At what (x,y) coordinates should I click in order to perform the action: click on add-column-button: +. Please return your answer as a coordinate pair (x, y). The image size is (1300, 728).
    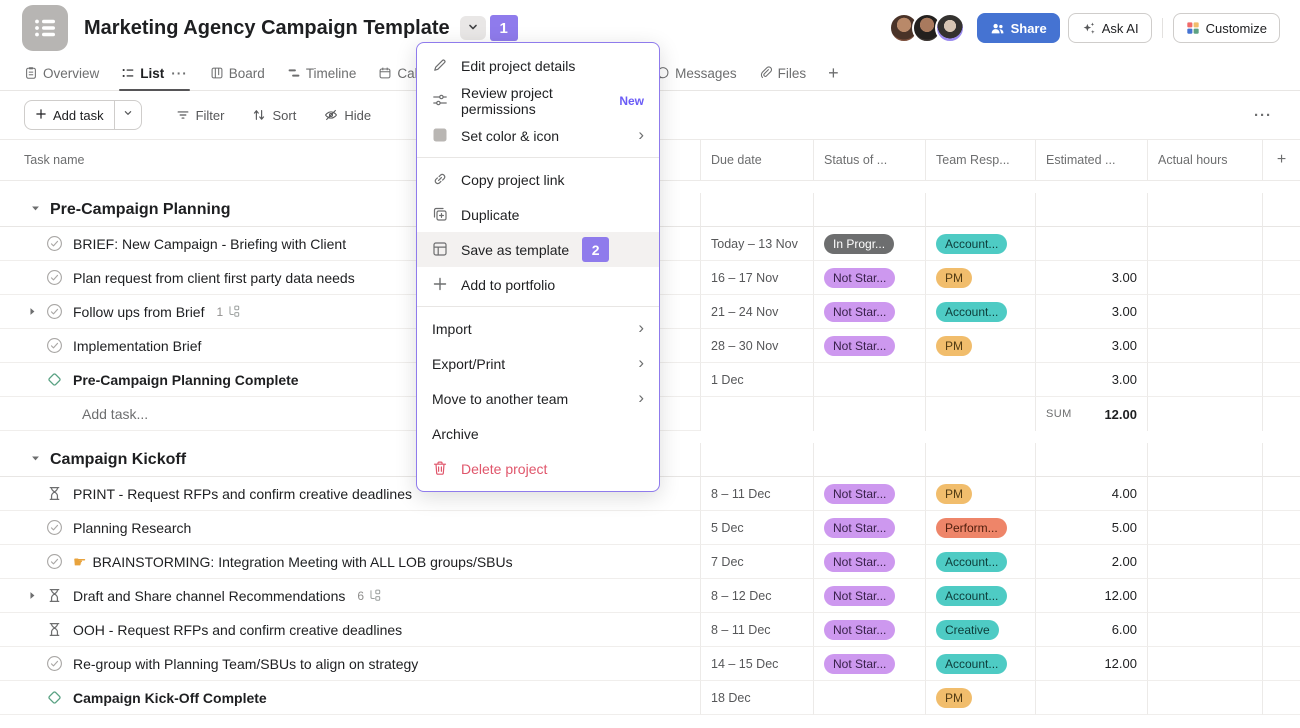
    Looking at the image, I should click on (1281, 160).